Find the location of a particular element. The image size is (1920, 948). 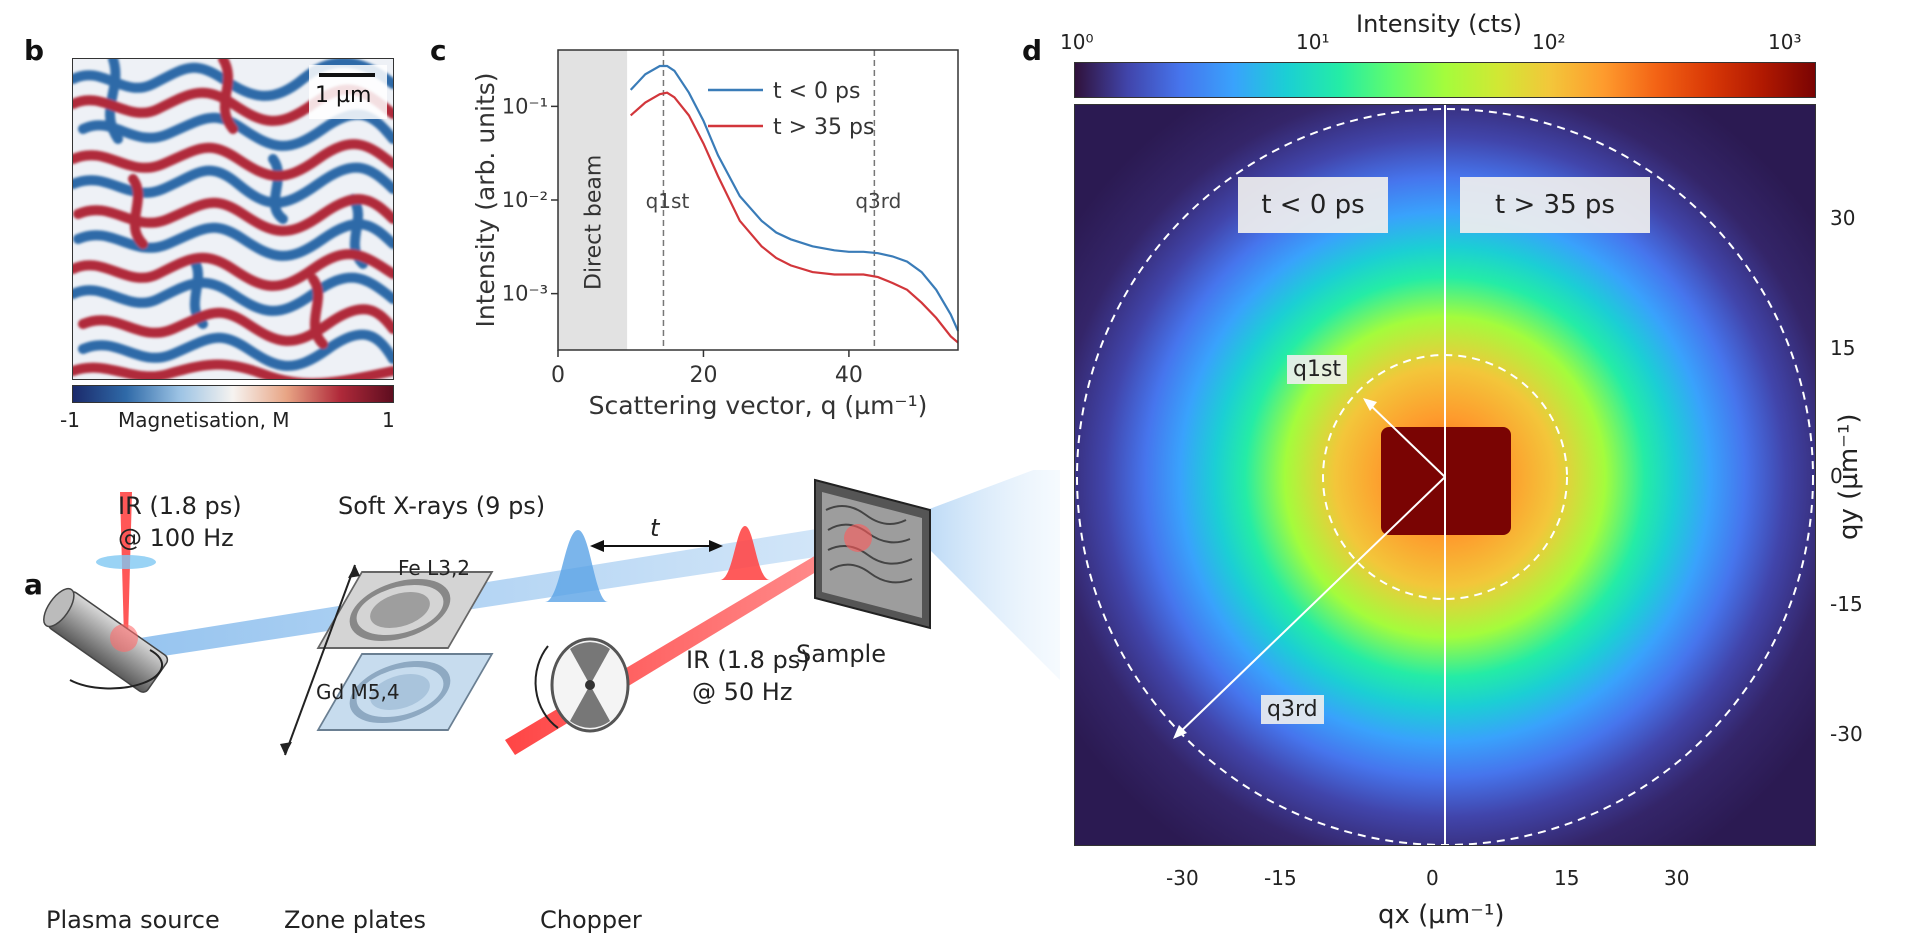

xray-beam is located at coordinates (507, 590).